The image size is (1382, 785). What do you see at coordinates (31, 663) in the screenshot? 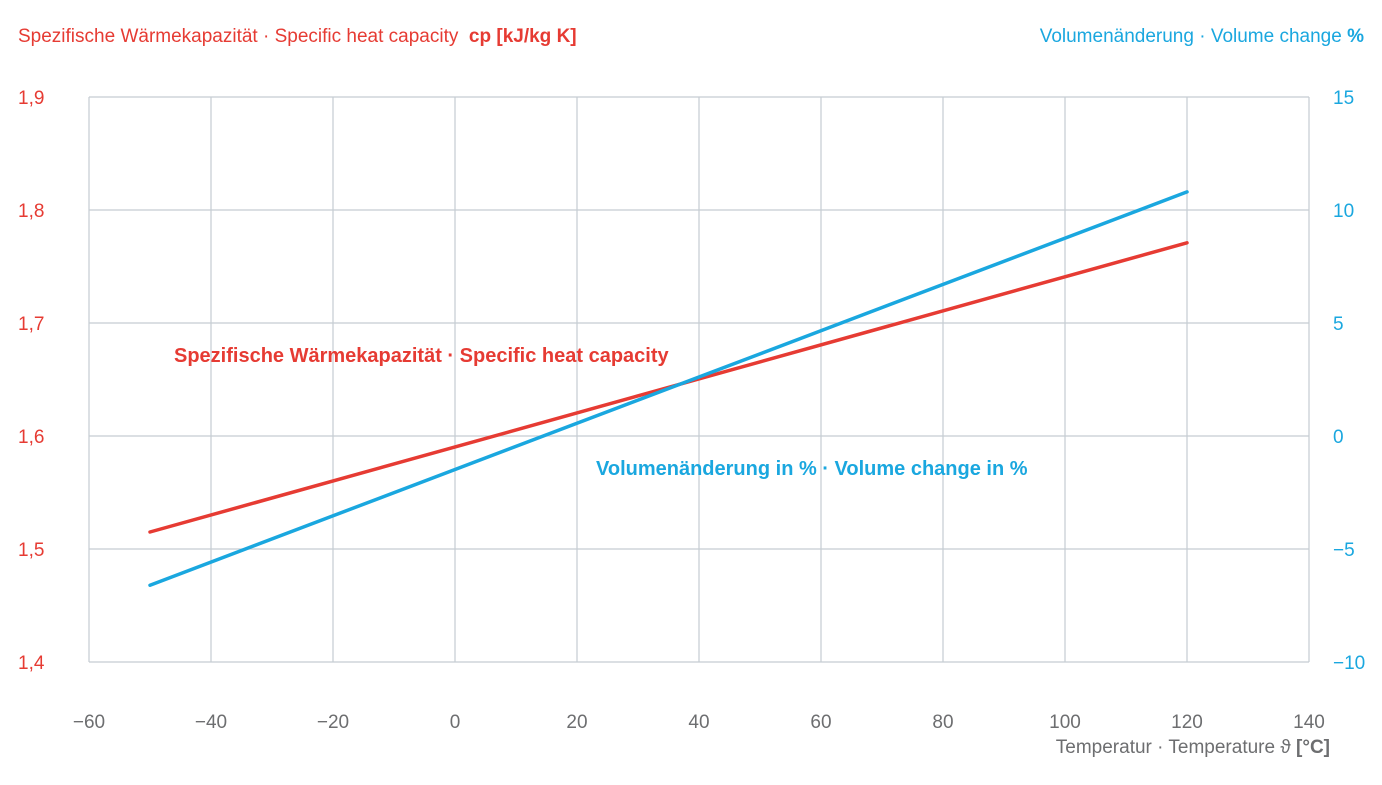
I see `left-y-tick-label: 1,4` at bounding box center [31, 663].